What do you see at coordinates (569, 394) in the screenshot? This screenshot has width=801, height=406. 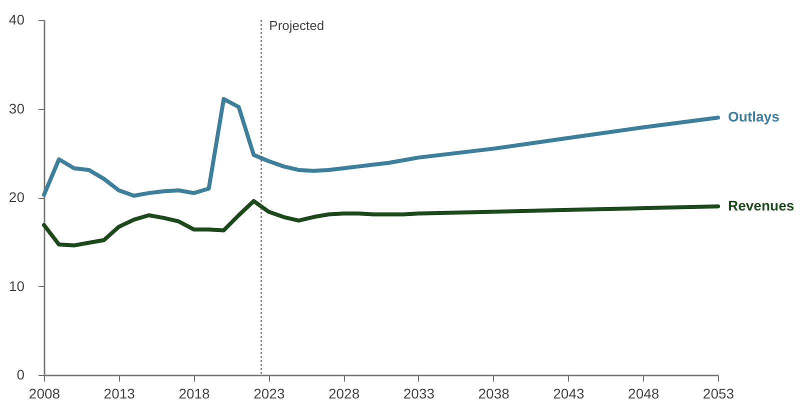 I see `x-tick-label: 2043` at bounding box center [569, 394].